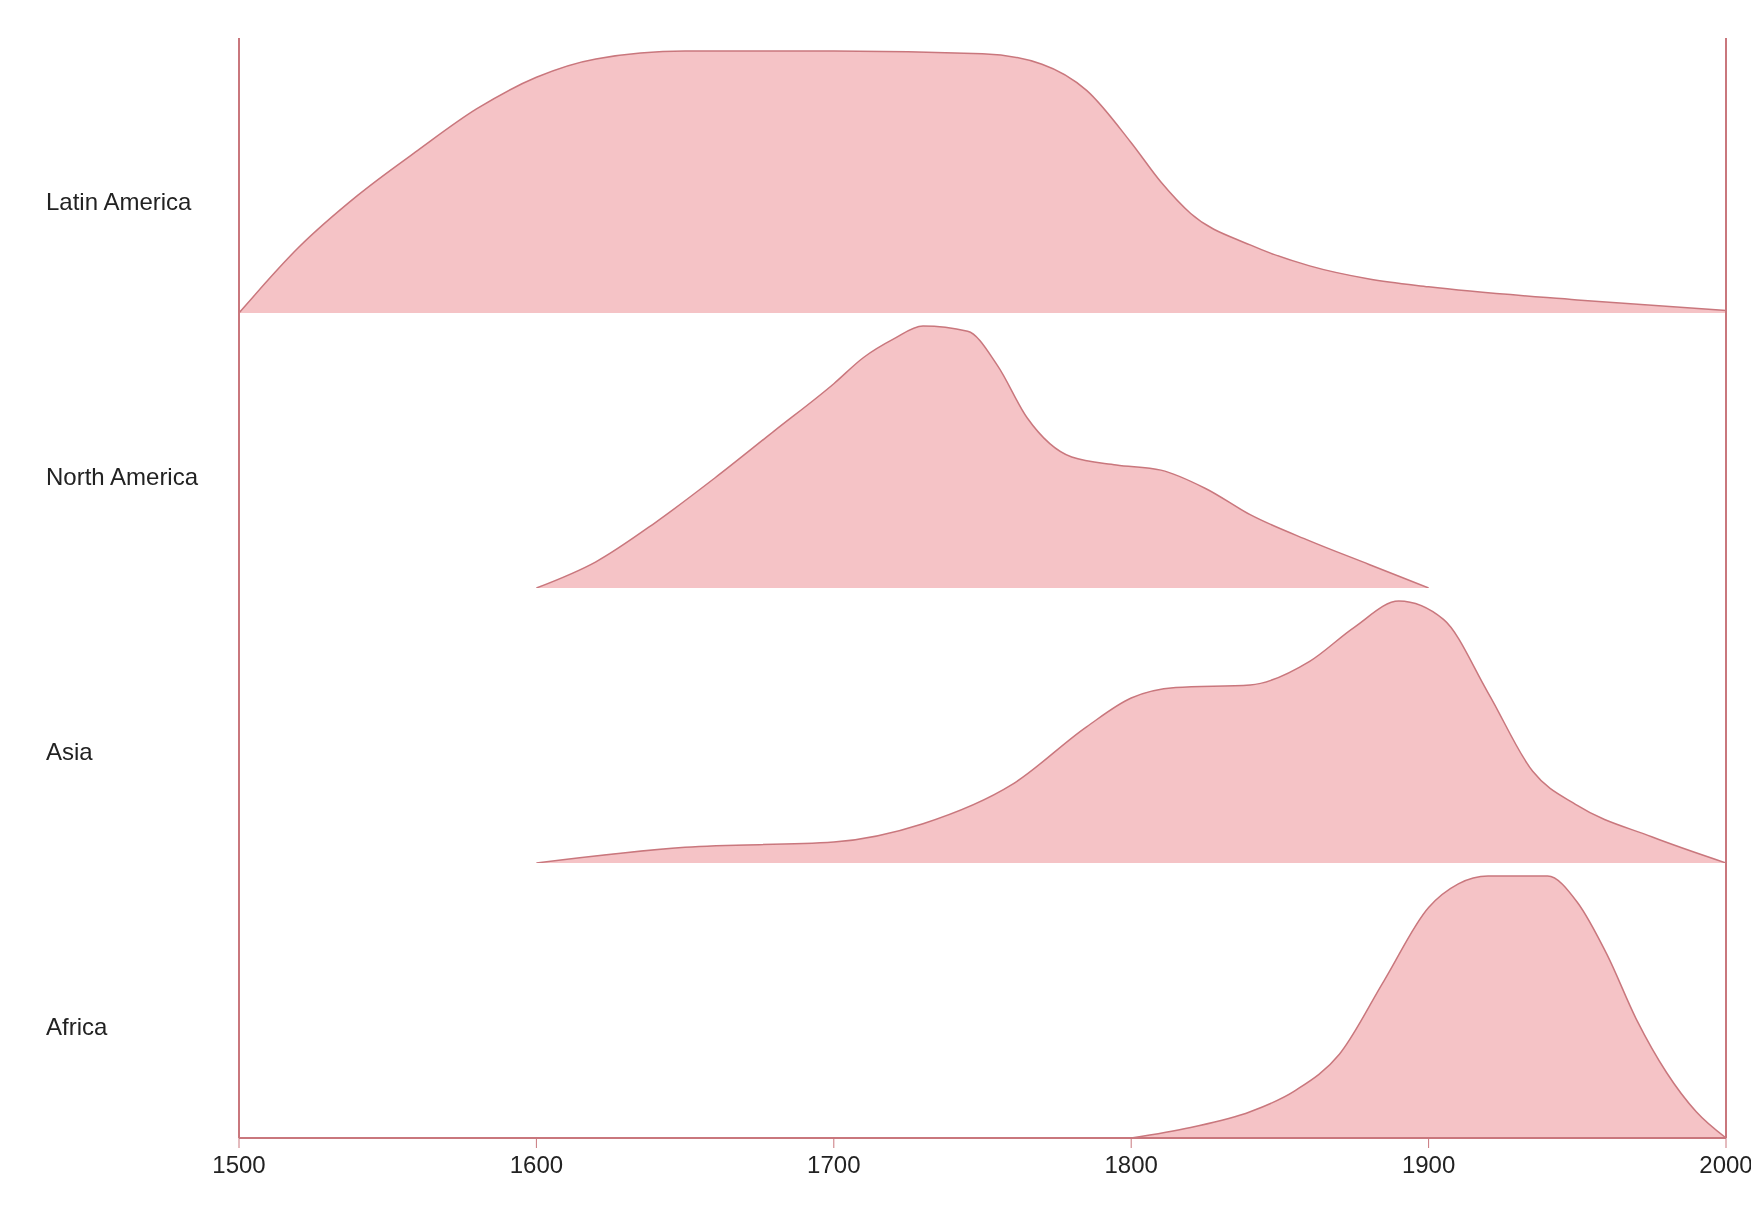  Describe the element at coordinates (536, 1165) in the screenshot. I see `x-tick-label: 1600` at that location.